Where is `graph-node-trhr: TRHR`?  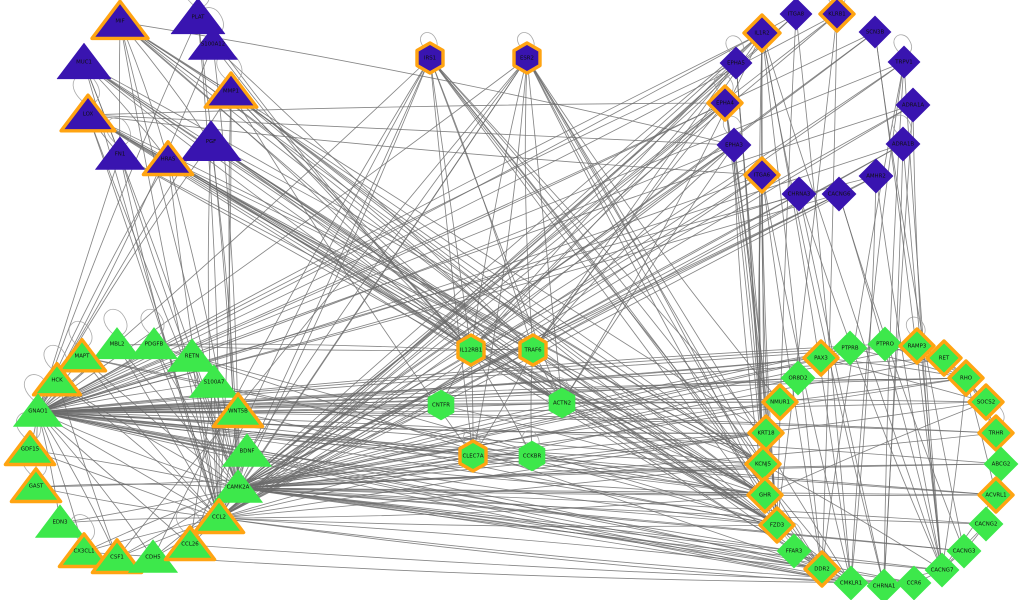
graph-node-trhr: TRHR is located at coordinates (996, 433).